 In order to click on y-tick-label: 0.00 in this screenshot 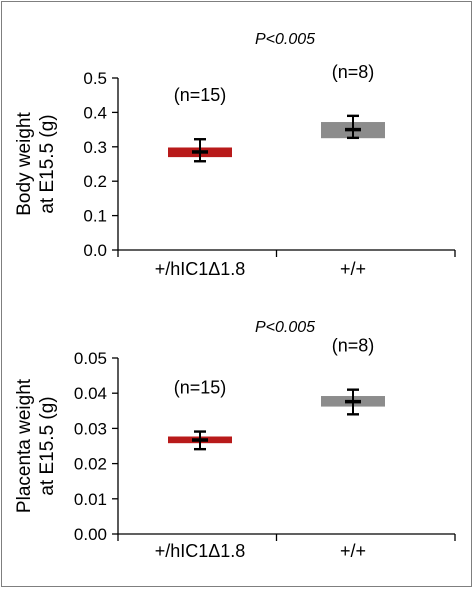, I will do `click(90, 534)`.